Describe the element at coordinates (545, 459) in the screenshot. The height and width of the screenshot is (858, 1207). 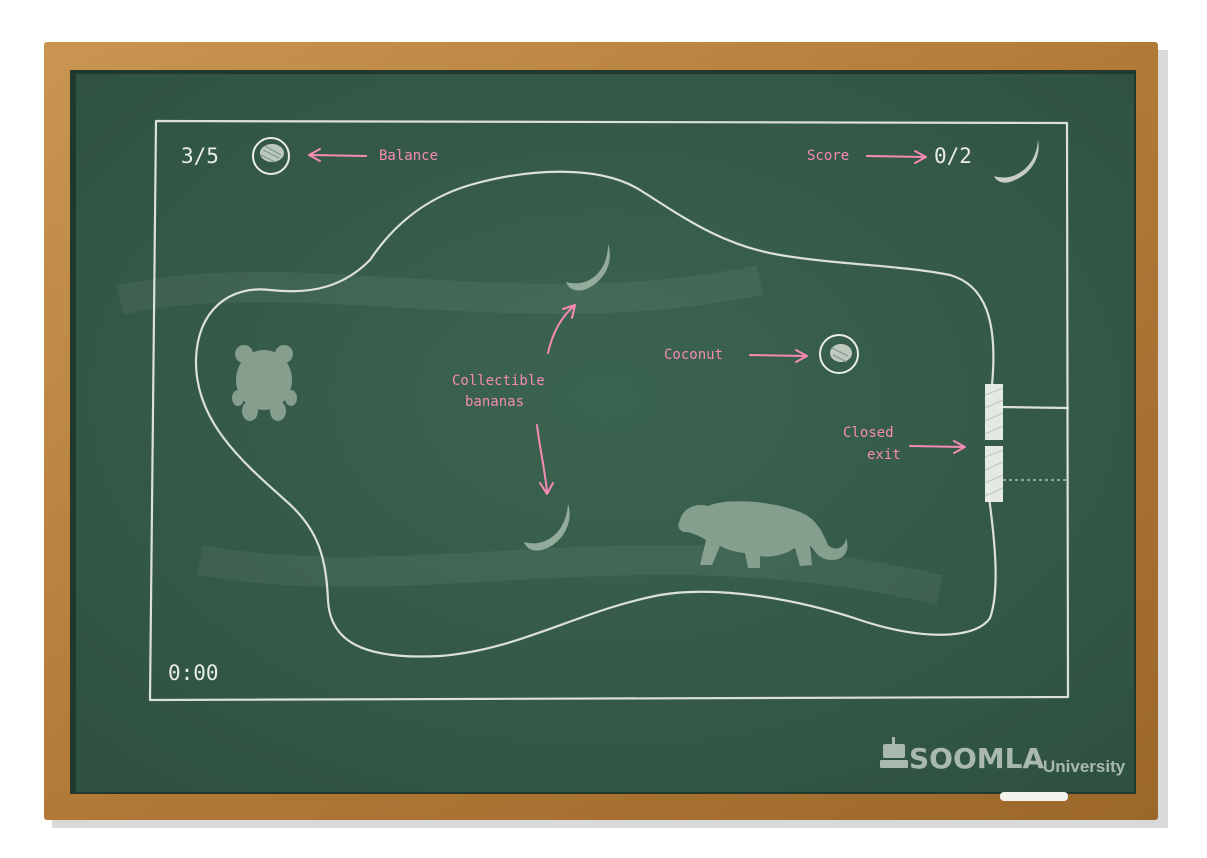
I see `collectible-arrow-down` at that location.